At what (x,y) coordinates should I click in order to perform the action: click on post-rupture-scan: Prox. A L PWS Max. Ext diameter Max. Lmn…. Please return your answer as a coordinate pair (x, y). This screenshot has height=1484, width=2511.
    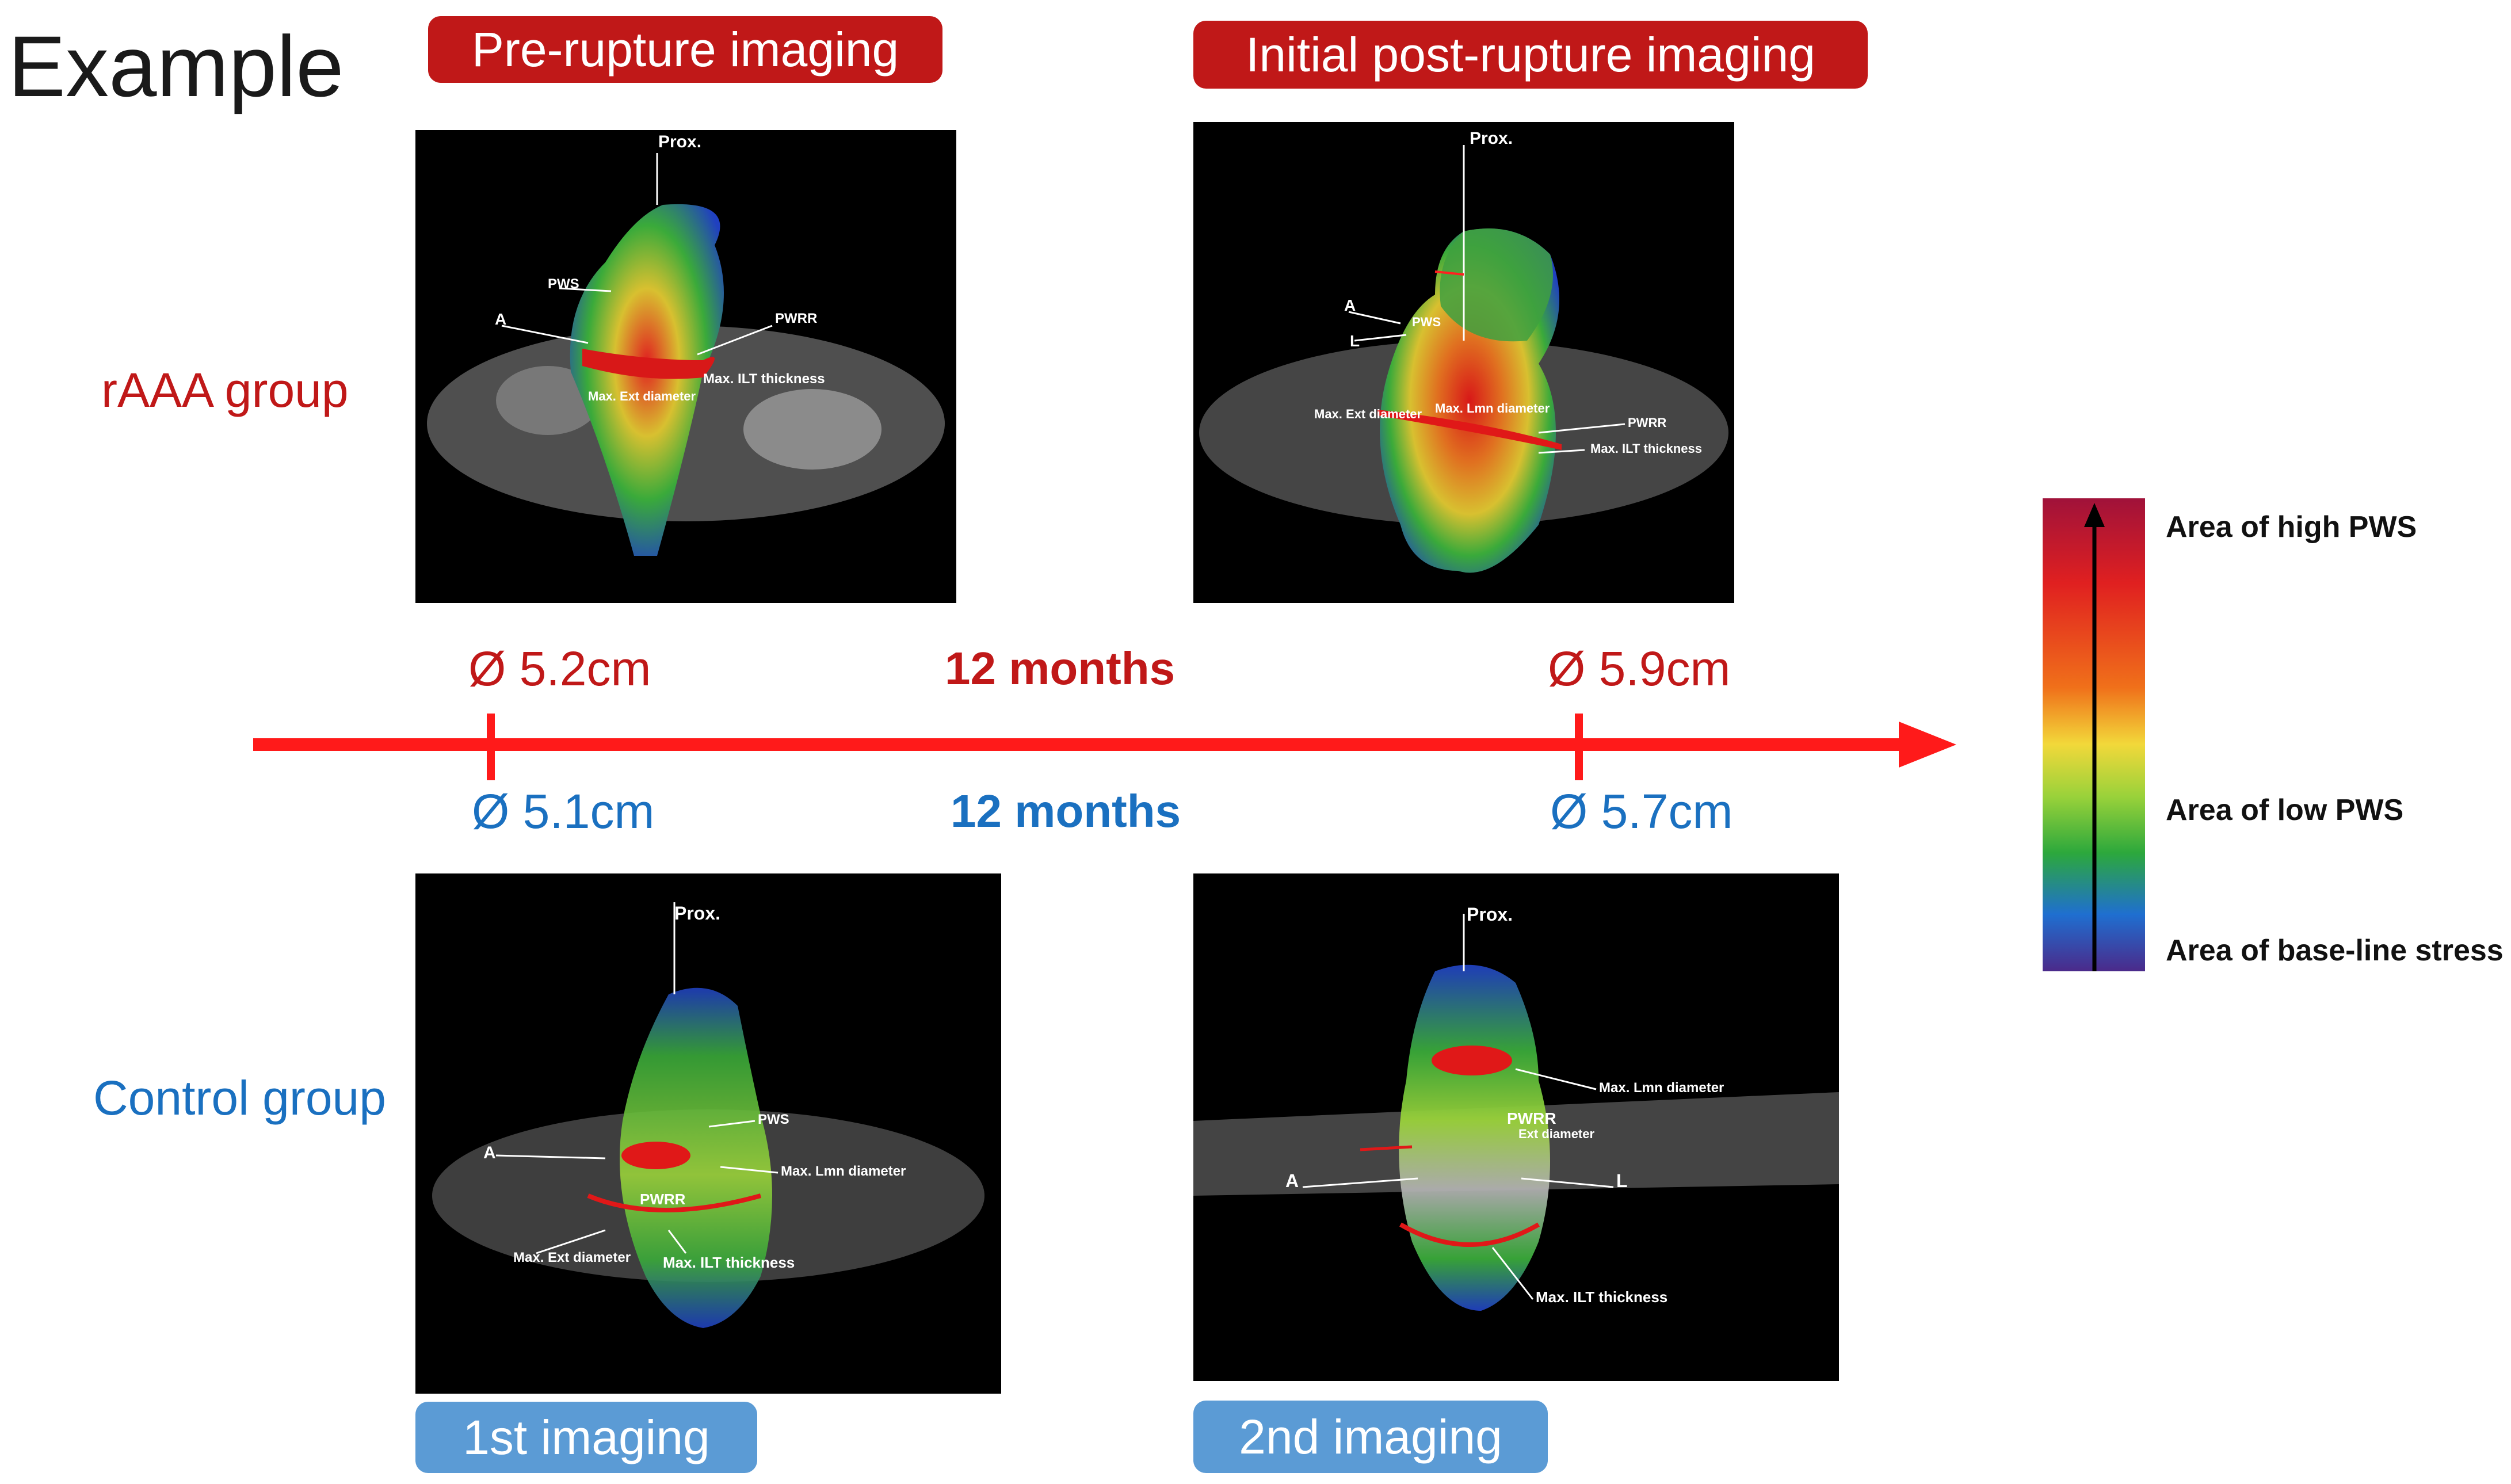
    Looking at the image, I should click on (1464, 351).